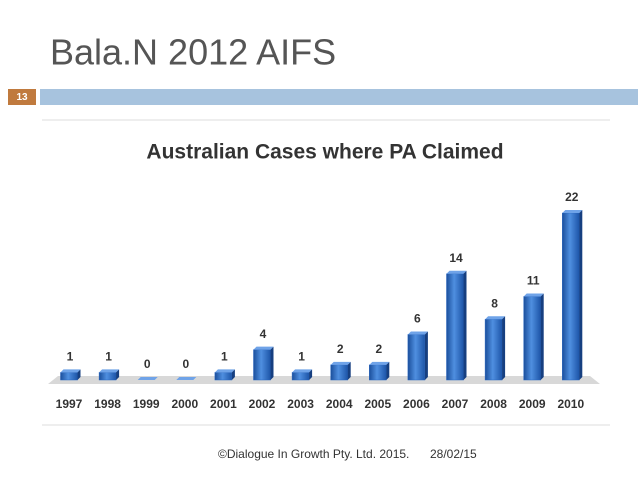 The height and width of the screenshot is (484, 638). I want to click on slide-number-box, so click(22, 97).